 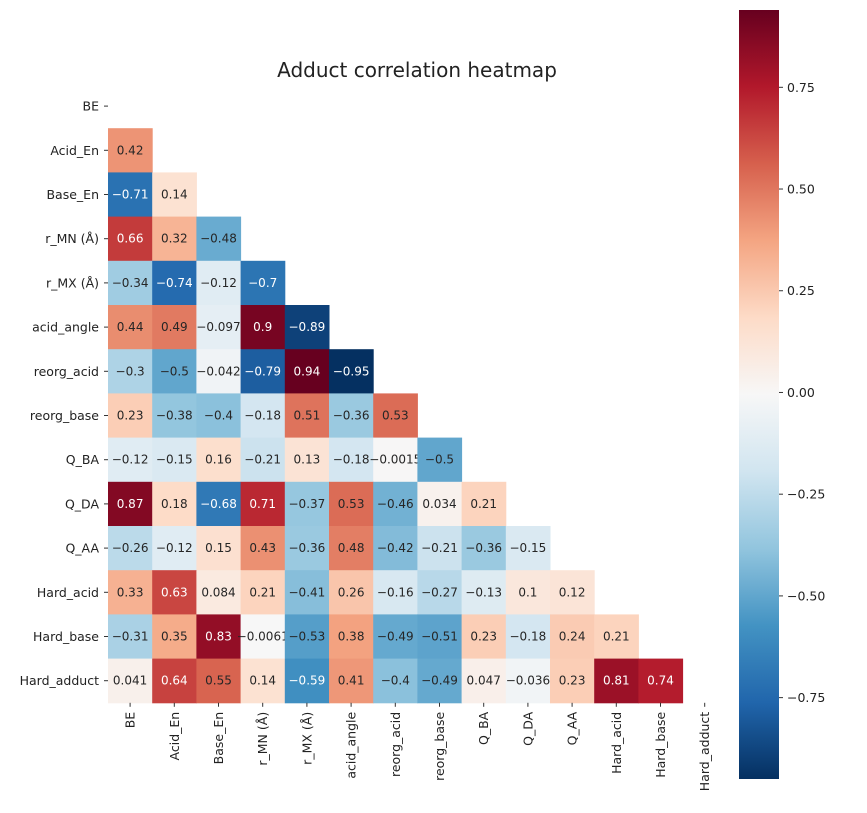 I want to click on cell-value-label: 0.13, so click(x=307, y=460).